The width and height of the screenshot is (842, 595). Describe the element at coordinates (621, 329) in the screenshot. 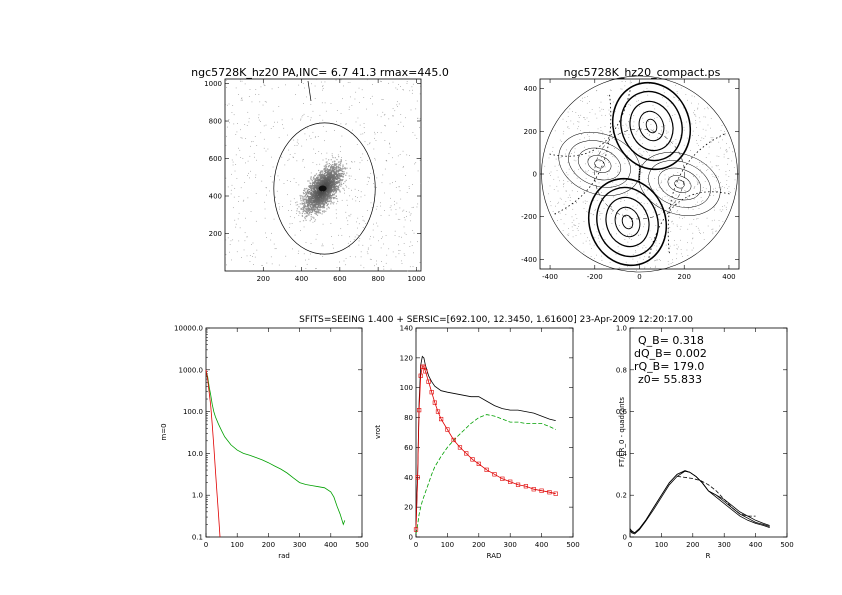

I see `quadrants-ytick-label: 1.0` at that location.